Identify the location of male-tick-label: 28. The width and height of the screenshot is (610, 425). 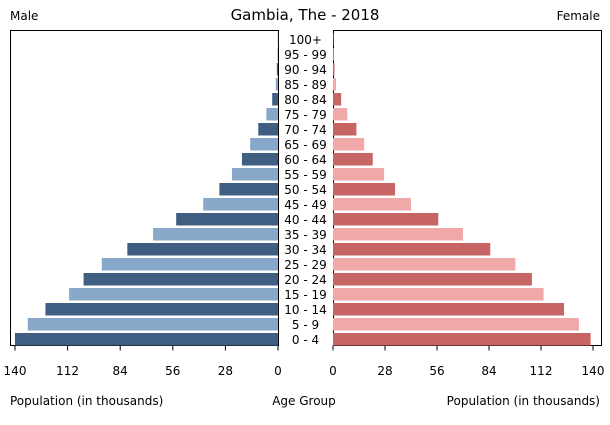
(225, 371).